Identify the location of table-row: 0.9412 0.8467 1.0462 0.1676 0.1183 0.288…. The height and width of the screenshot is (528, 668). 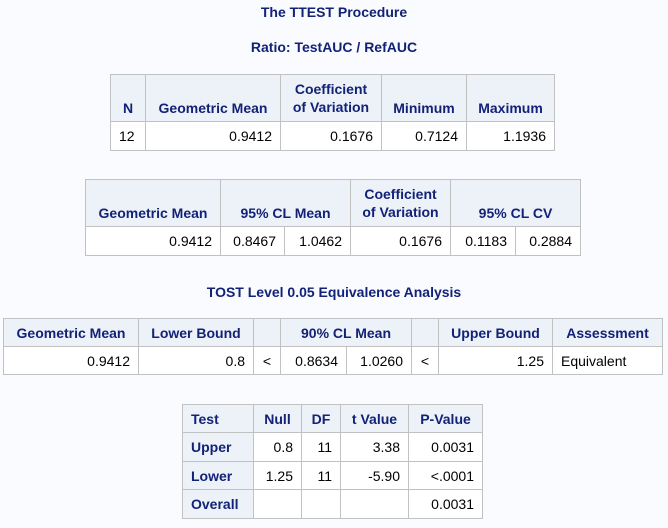
(333, 241).